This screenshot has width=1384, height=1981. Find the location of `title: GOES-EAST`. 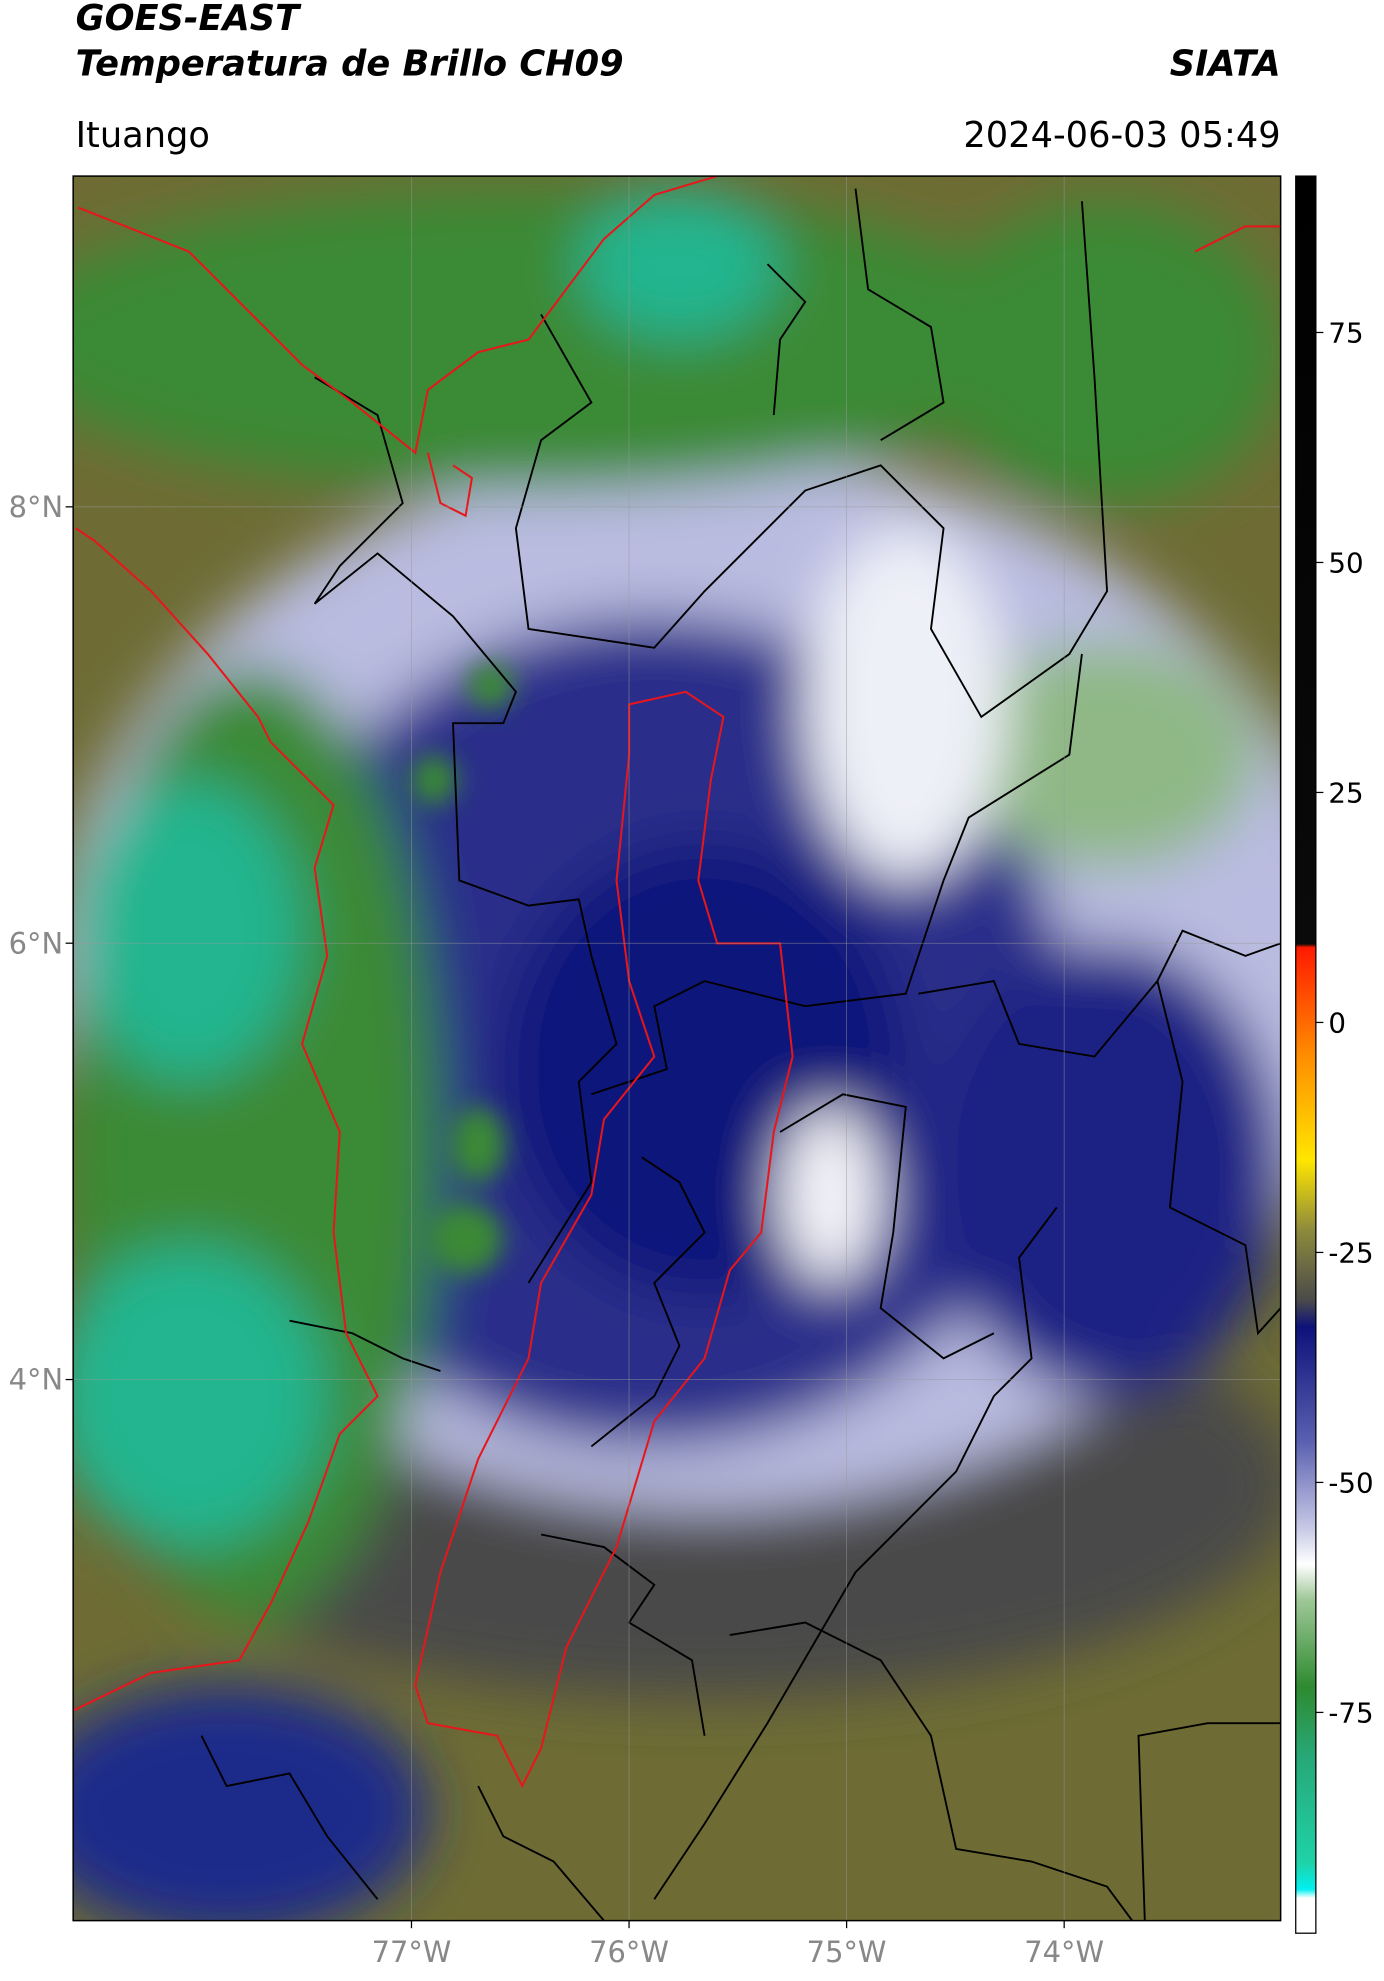

title: GOES-EAST is located at coordinates (189, 19).